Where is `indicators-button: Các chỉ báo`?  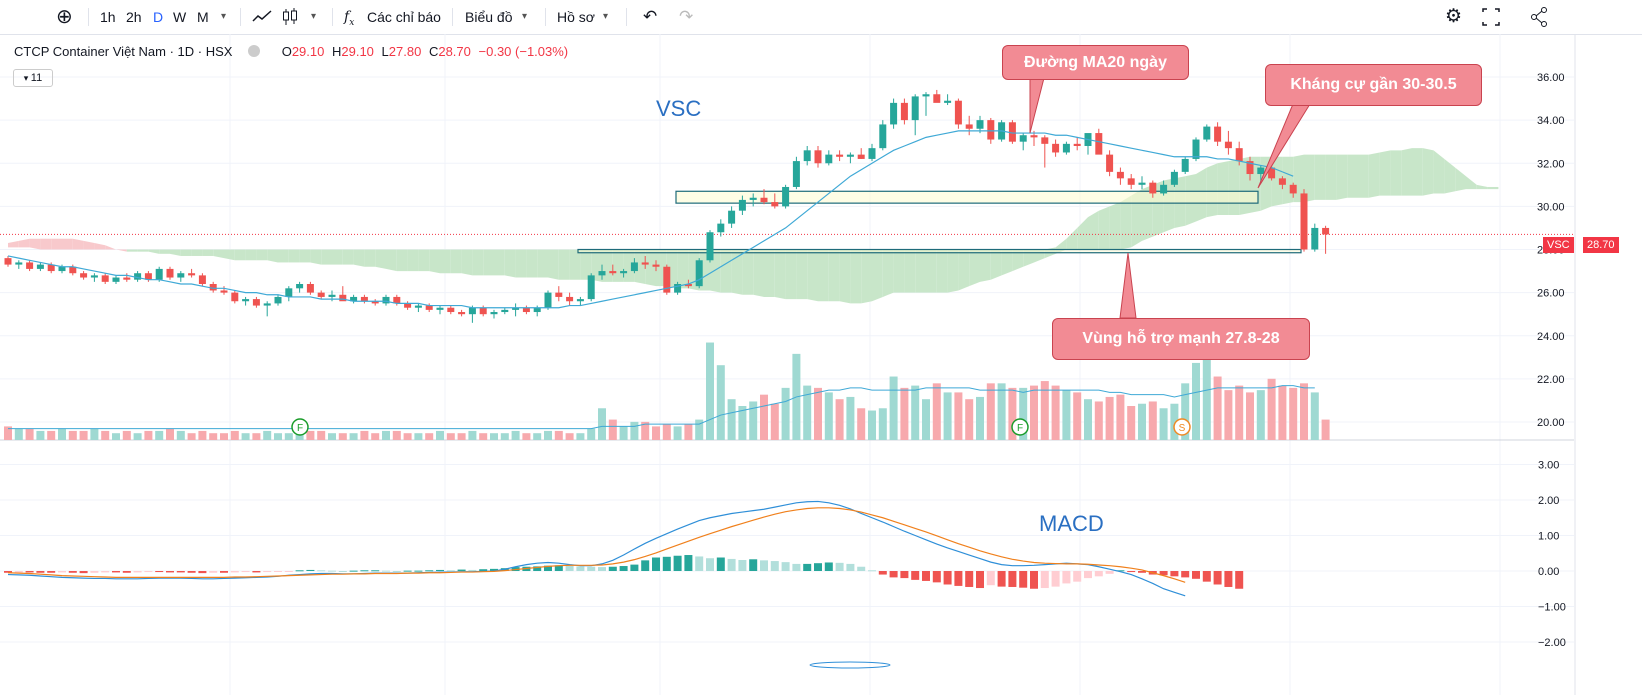
indicators-button: Các chỉ báo is located at coordinates (404, 17).